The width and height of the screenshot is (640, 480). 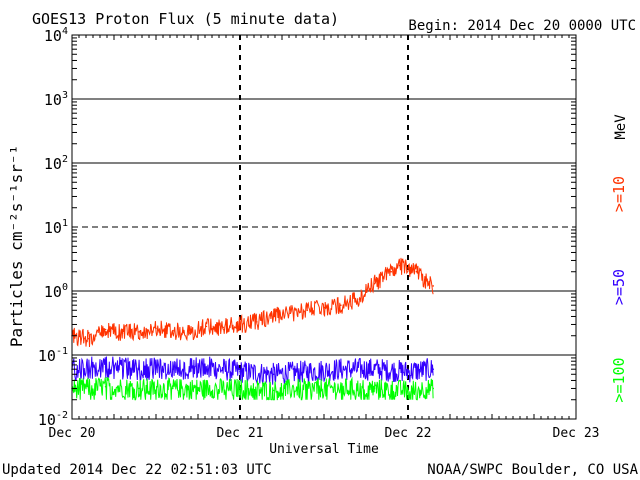 What do you see at coordinates (56, 35) in the screenshot?
I see `y-tick-label: 10⁴` at bounding box center [56, 35].